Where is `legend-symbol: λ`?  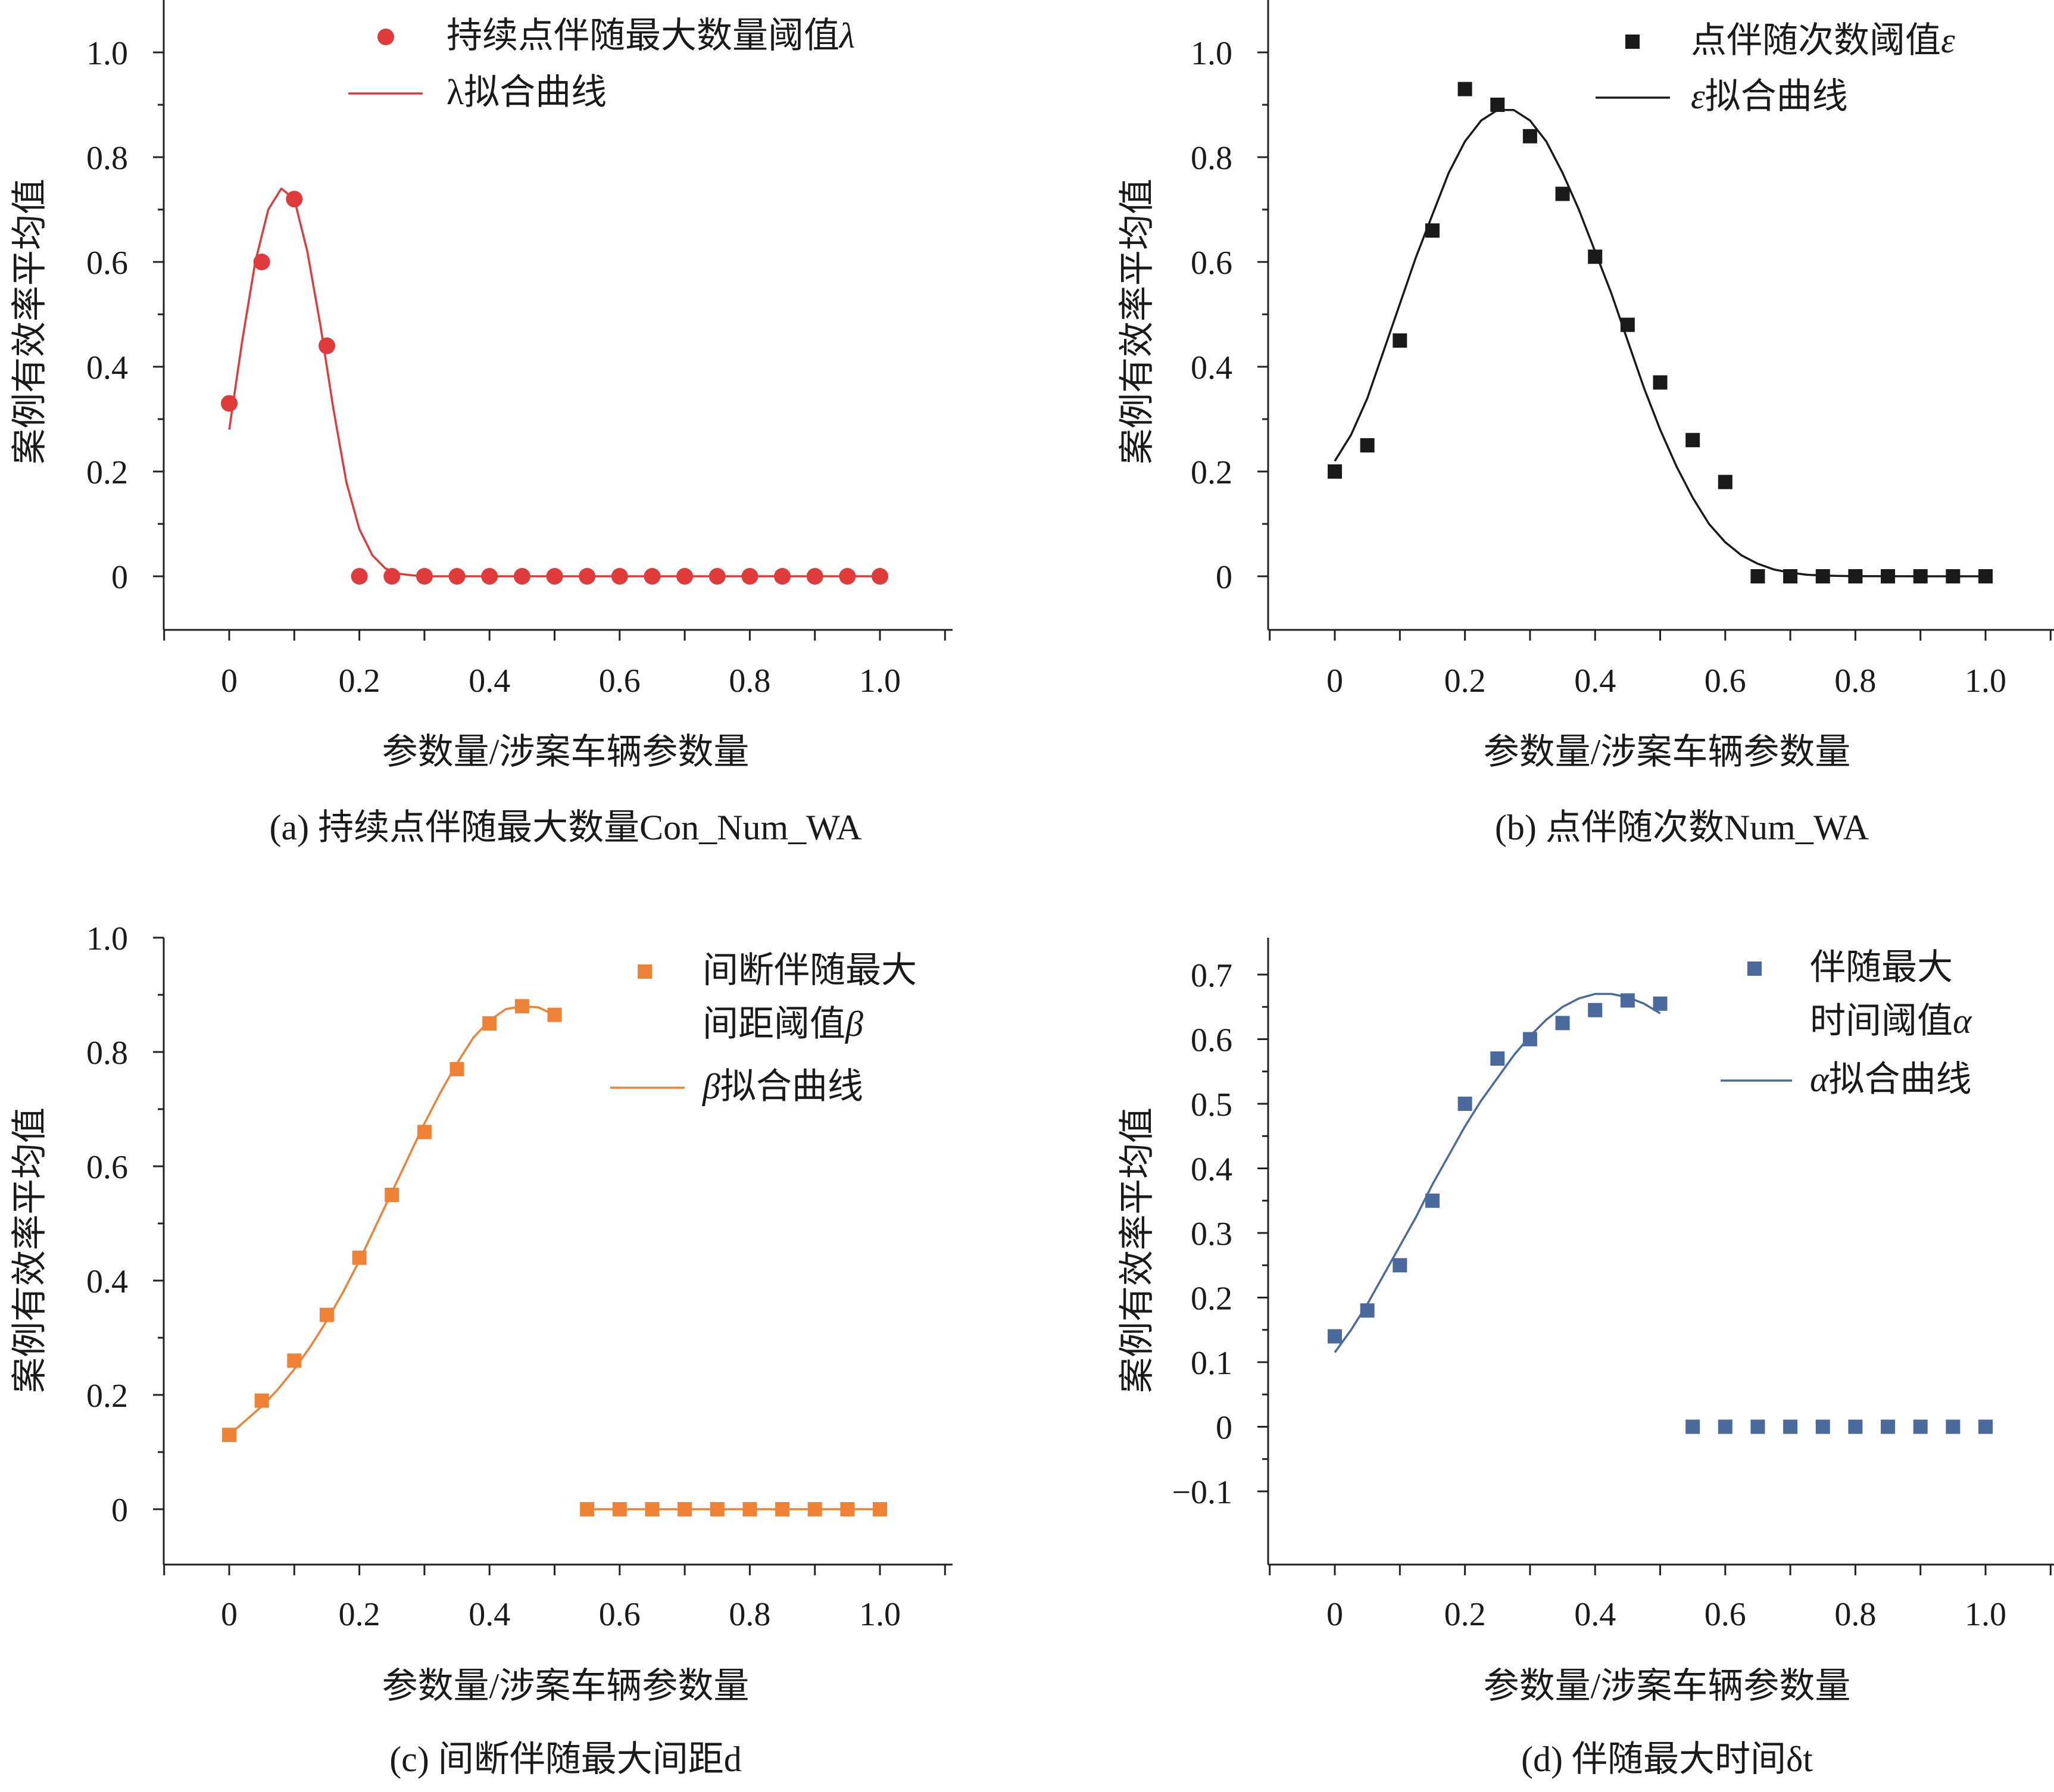 legend-symbol: λ is located at coordinates (846, 35).